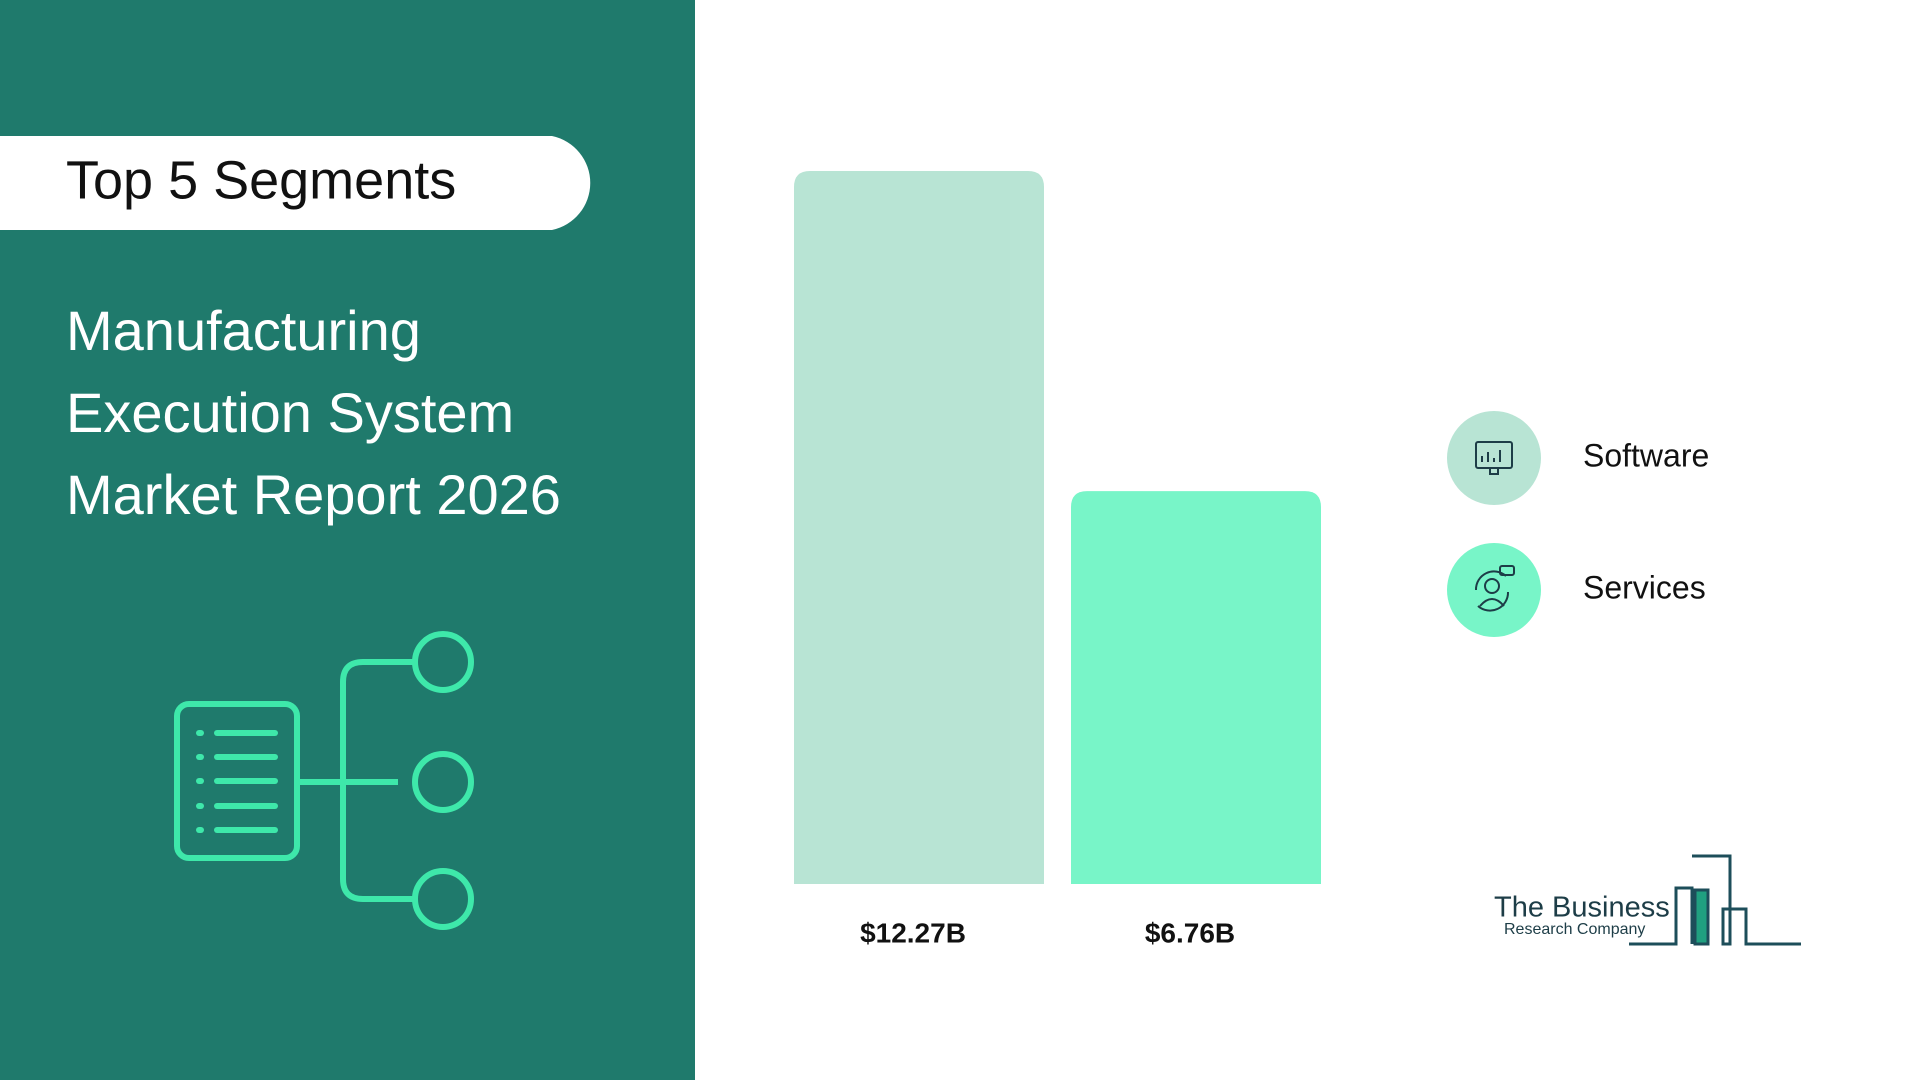  I want to click on value-label: $12.27B, so click(913, 932).